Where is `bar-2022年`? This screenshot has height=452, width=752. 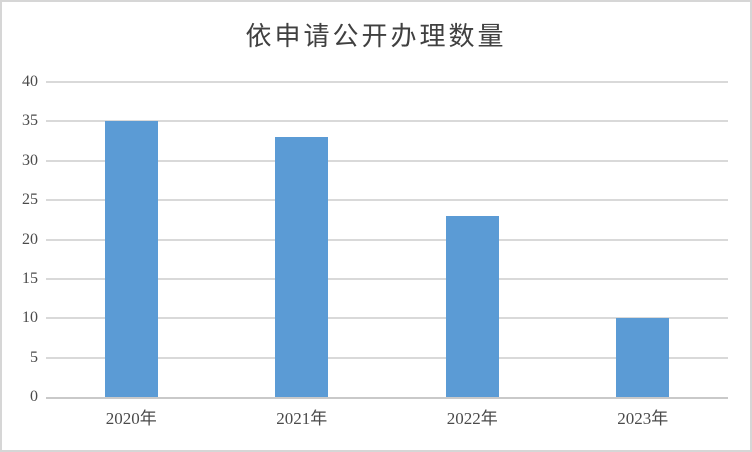
bar-2022年 is located at coordinates (472, 306).